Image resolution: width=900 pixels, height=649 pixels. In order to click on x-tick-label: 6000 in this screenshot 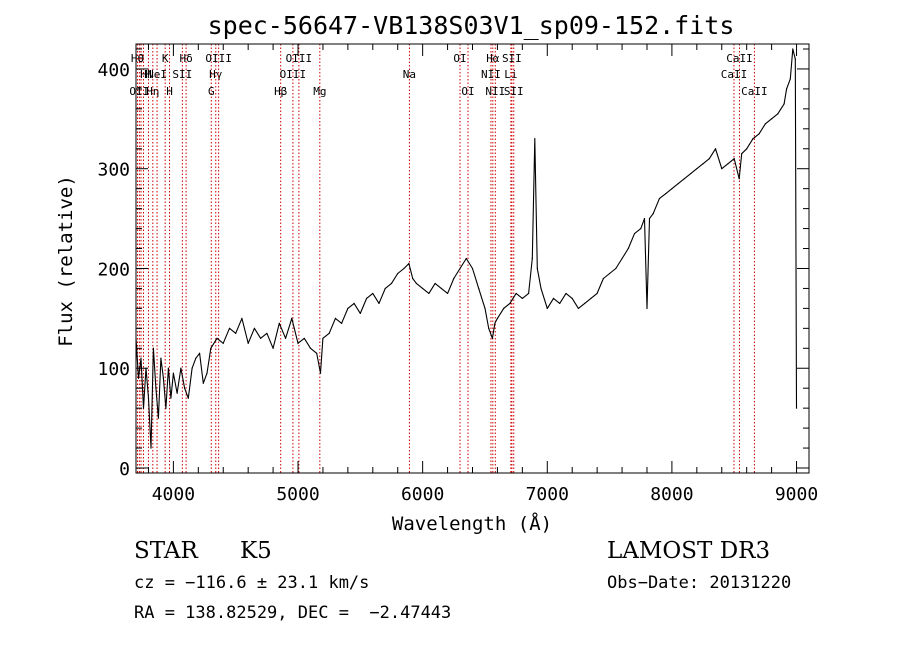, I will do `click(422, 494)`.